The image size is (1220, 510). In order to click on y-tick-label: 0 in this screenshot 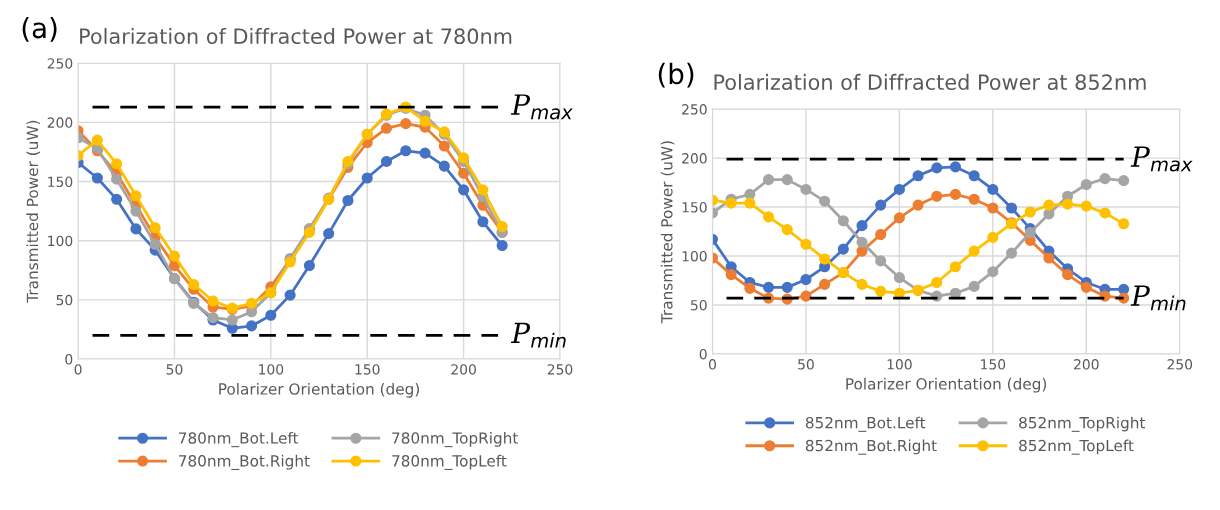, I will do `click(703, 354)`.